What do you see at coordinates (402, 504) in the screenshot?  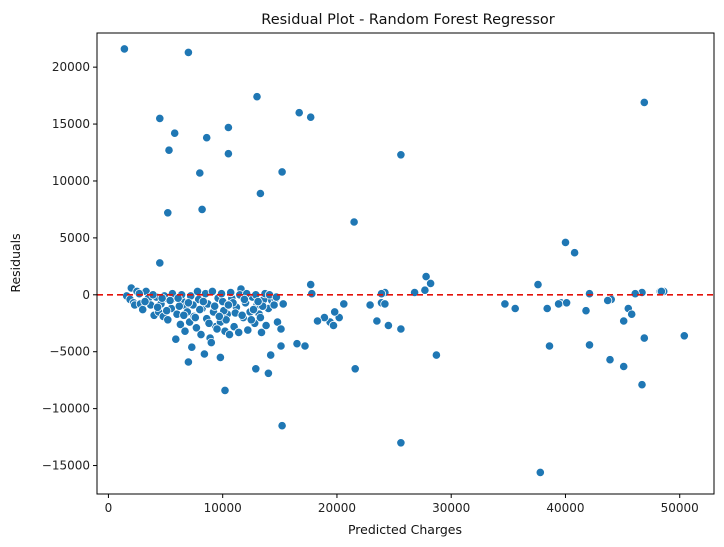 I see `x-axis: 0 10000 20000 30000 40000 50000` at bounding box center [402, 504].